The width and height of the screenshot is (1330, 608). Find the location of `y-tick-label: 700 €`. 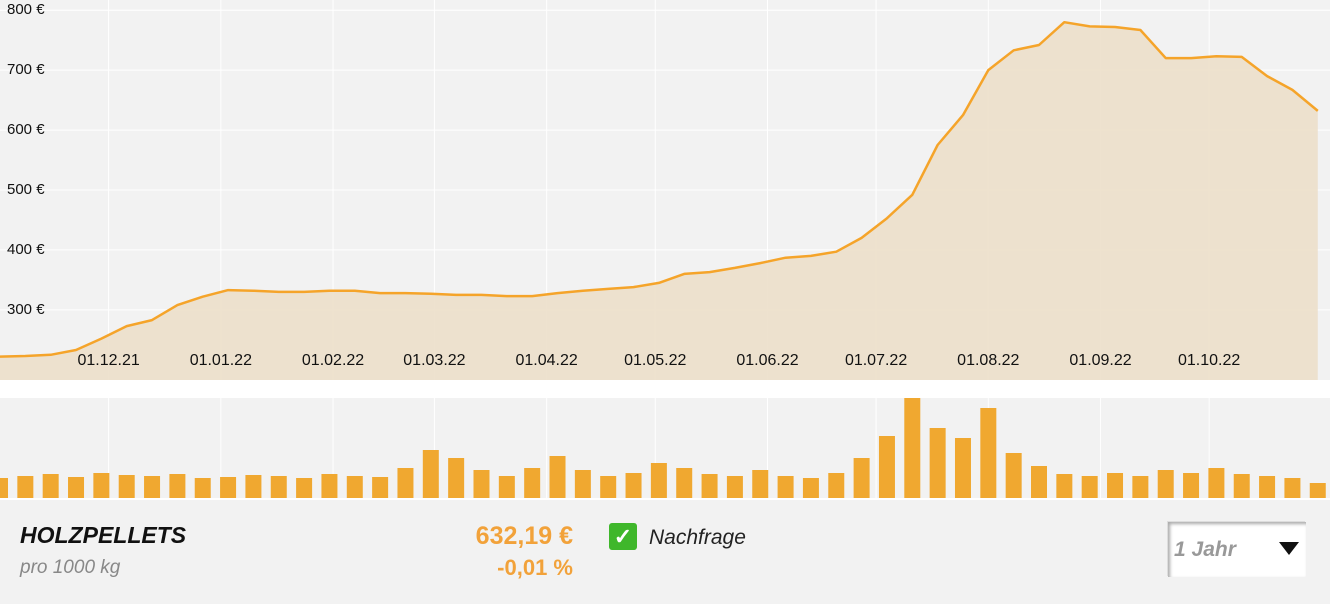

y-tick-label: 700 € is located at coordinates (26, 69).